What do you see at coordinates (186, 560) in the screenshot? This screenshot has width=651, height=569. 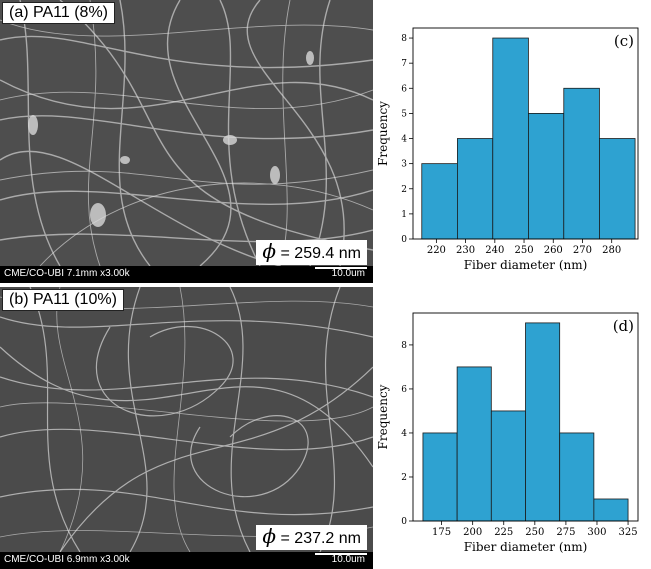 I see `sem-info-bar-b: CME/CO-UBI 6.9mm x3.00k 10.0um` at bounding box center [186, 560].